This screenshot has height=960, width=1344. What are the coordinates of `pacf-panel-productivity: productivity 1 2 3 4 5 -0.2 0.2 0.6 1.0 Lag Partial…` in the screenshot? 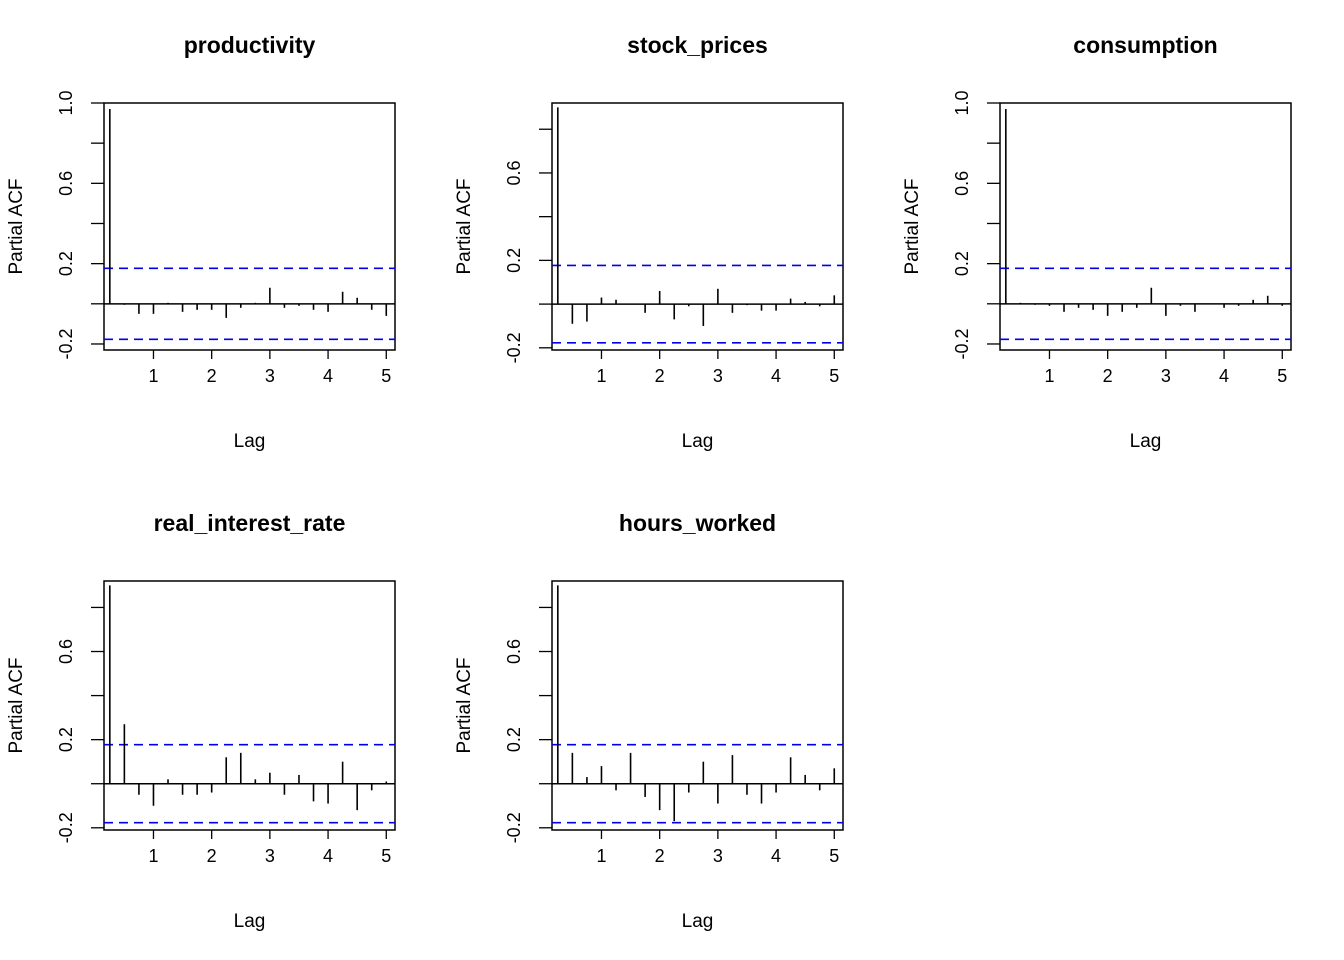 It's located at (201, 242).